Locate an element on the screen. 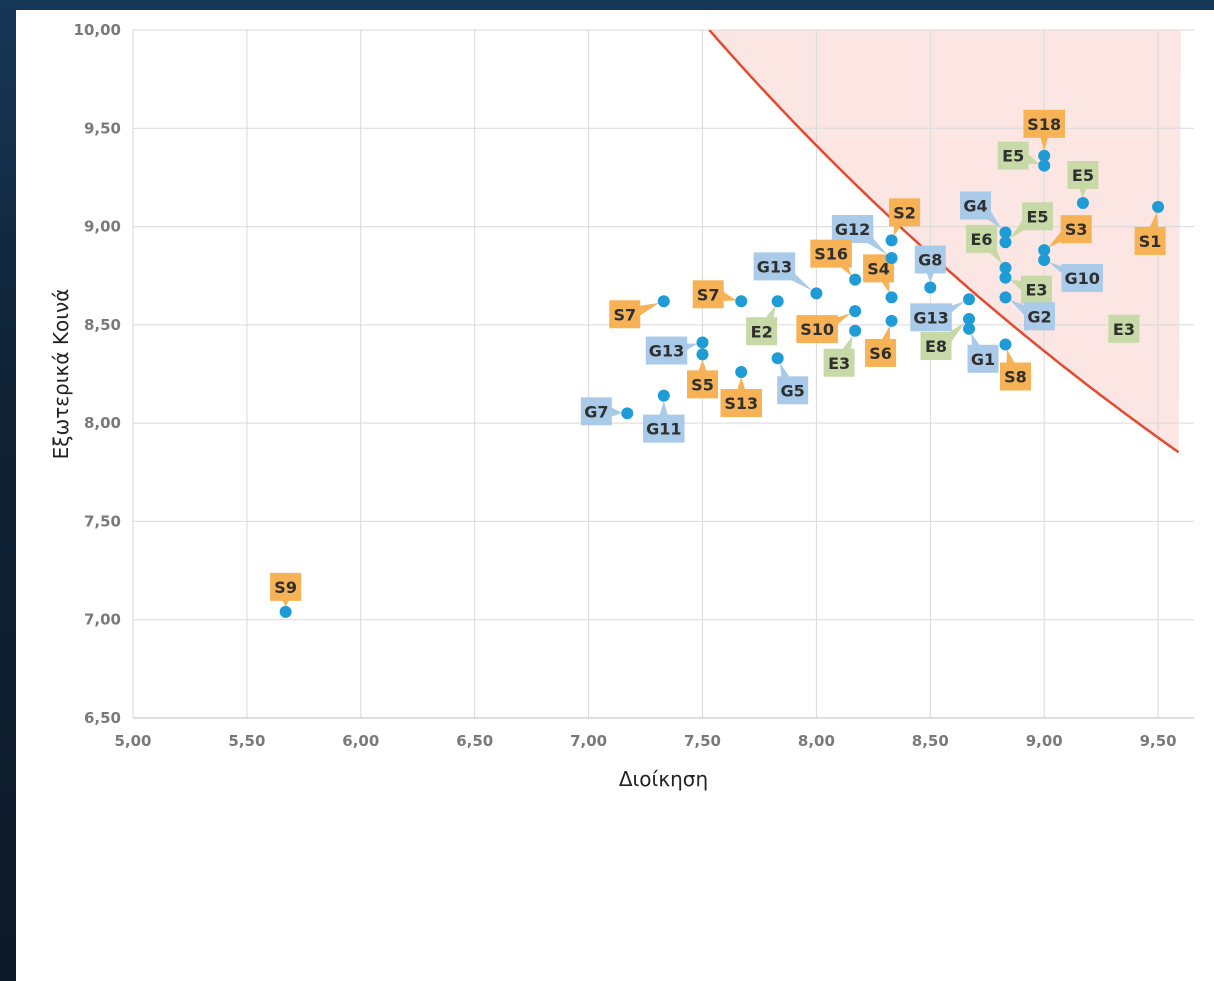 This screenshot has width=1214, height=981. label-text: G11 is located at coordinates (663, 429).